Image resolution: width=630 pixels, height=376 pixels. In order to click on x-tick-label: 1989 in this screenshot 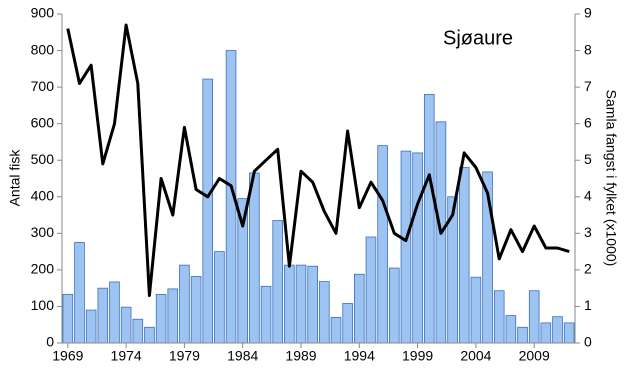, I will do `click(300, 356)`.